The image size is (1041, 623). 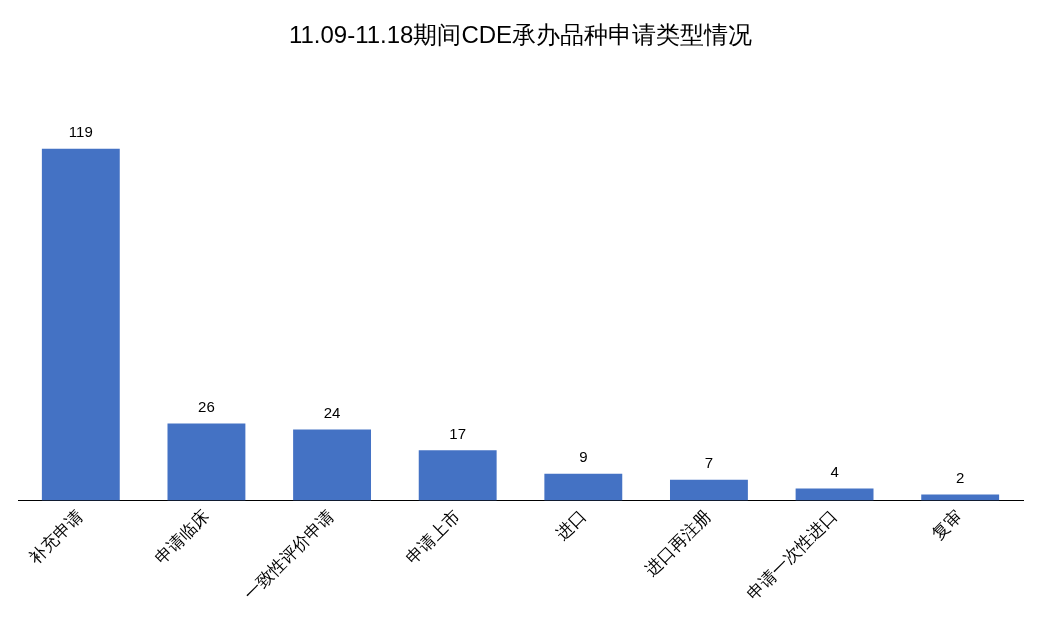 What do you see at coordinates (947, 525) in the screenshot?
I see `x-tick-label: 复审` at bounding box center [947, 525].